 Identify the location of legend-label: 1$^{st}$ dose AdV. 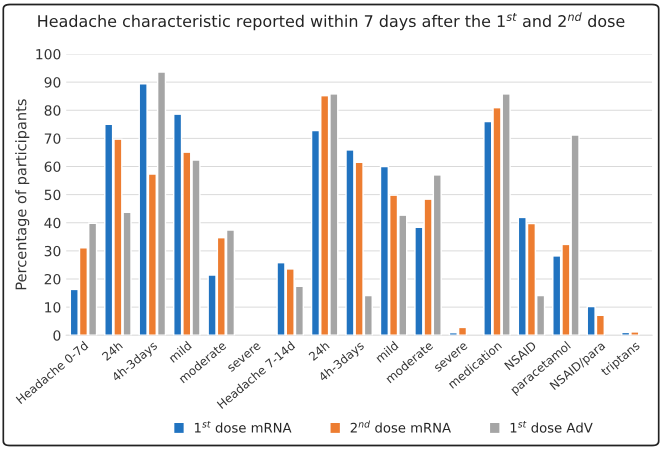
(551, 426).